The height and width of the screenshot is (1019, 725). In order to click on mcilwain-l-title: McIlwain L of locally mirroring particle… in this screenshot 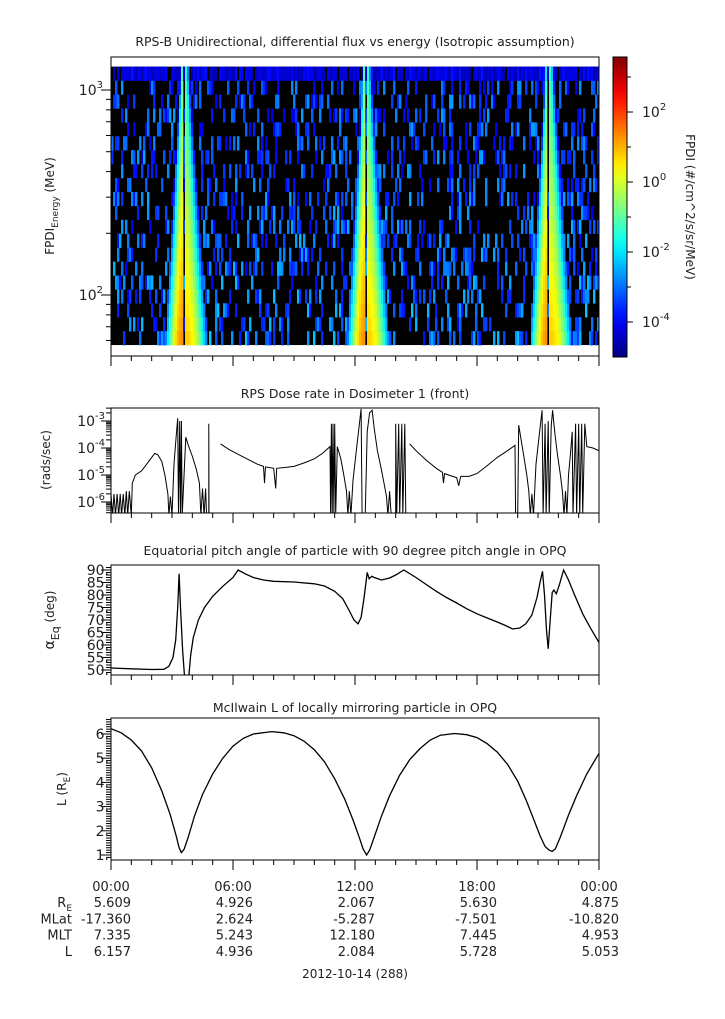, I will do `click(355, 707)`.